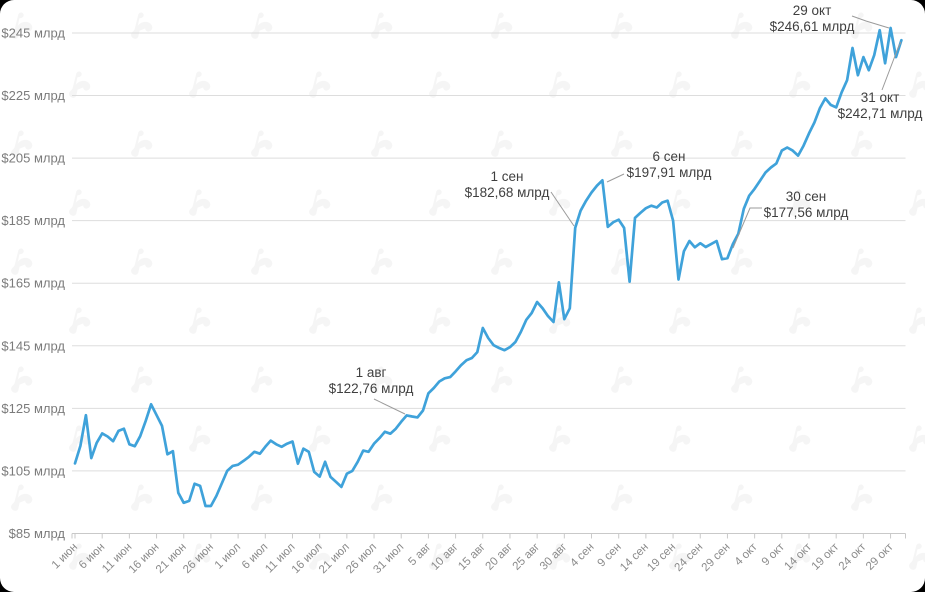 The width and height of the screenshot is (925, 592). What do you see at coordinates (499, 557) in the screenshot?
I see `x-axis-label: 20 авг` at bounding box center [499, 557].